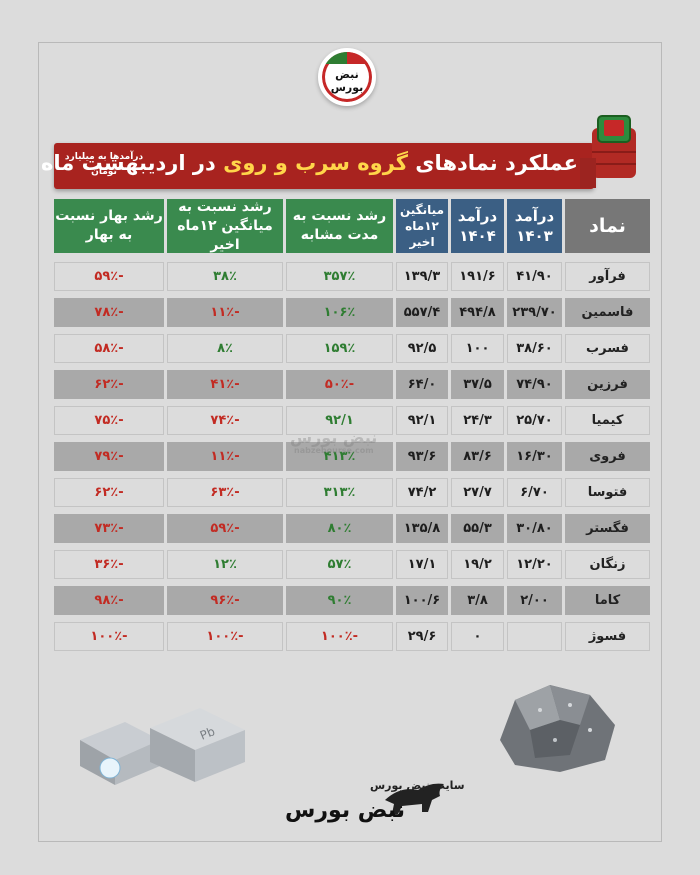  Describe the element at coordinates (557, 728) in the screenshot. I see `zinc-ore-image` at that location.